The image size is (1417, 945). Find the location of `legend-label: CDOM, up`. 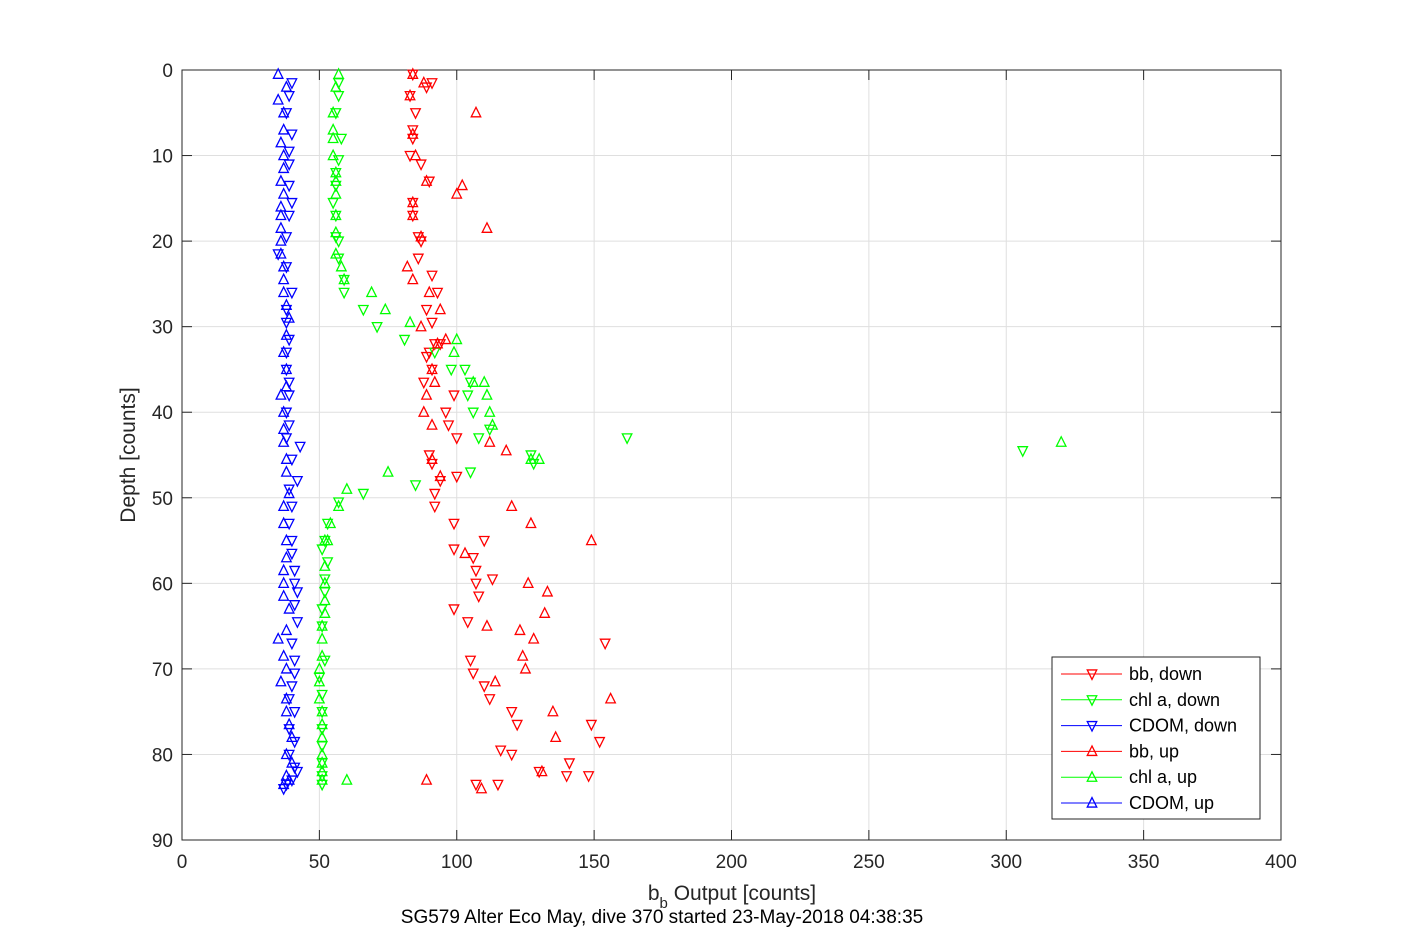

legend-label: CDOM, up is located at coordinates (1171, 803).